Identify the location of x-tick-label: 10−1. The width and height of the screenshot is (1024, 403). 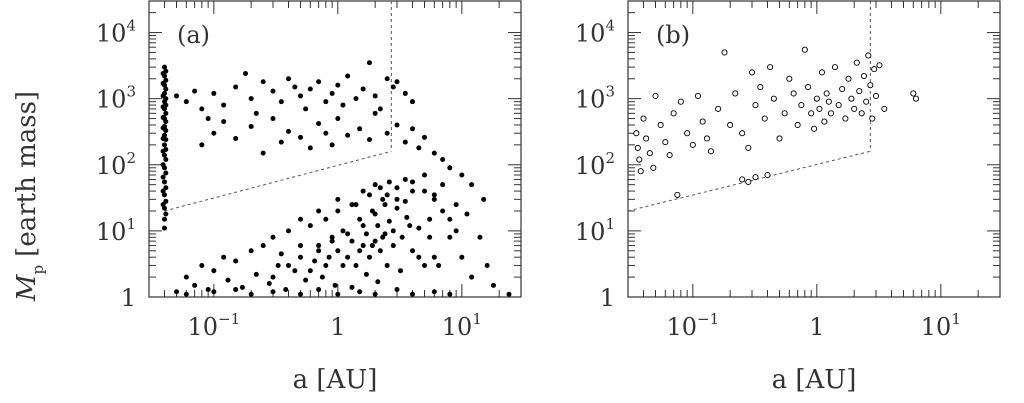
(214, 325).